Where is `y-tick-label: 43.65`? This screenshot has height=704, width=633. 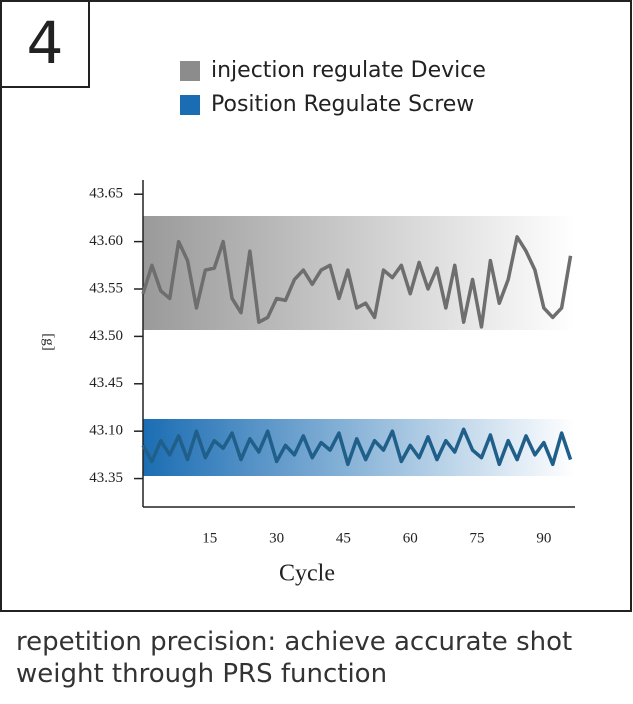 y-tick-label: 43.65 is located at coordinates (106, 194).